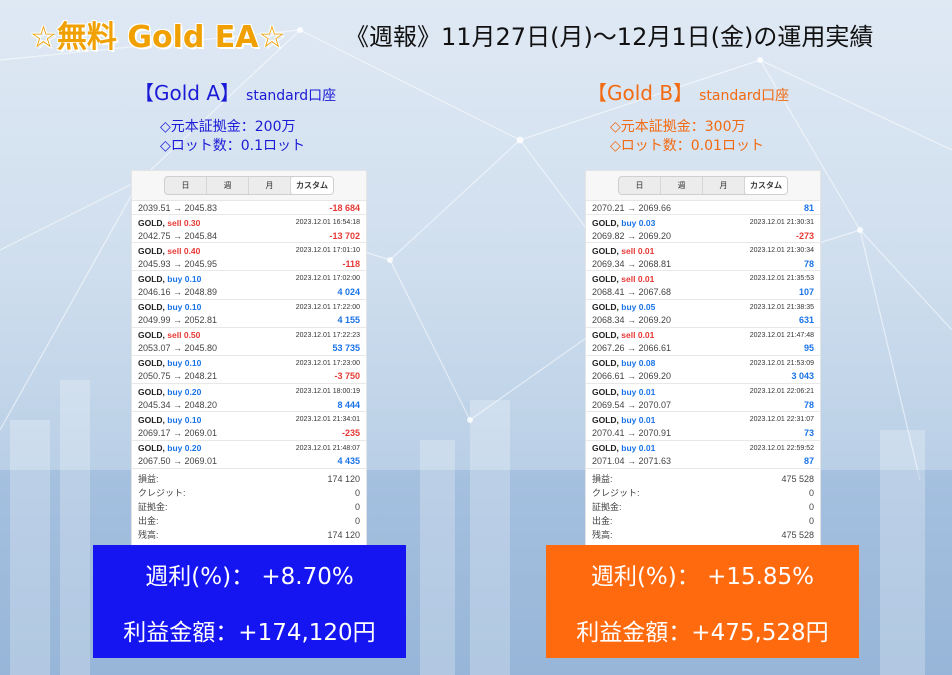 The width and height of the screenshot is (952, 675). What do you see at coordinates (703, 404) in the screenshot?
I see `trade-detail: 2069.54 → 2070.07 78` at bounding box center [703, 404].